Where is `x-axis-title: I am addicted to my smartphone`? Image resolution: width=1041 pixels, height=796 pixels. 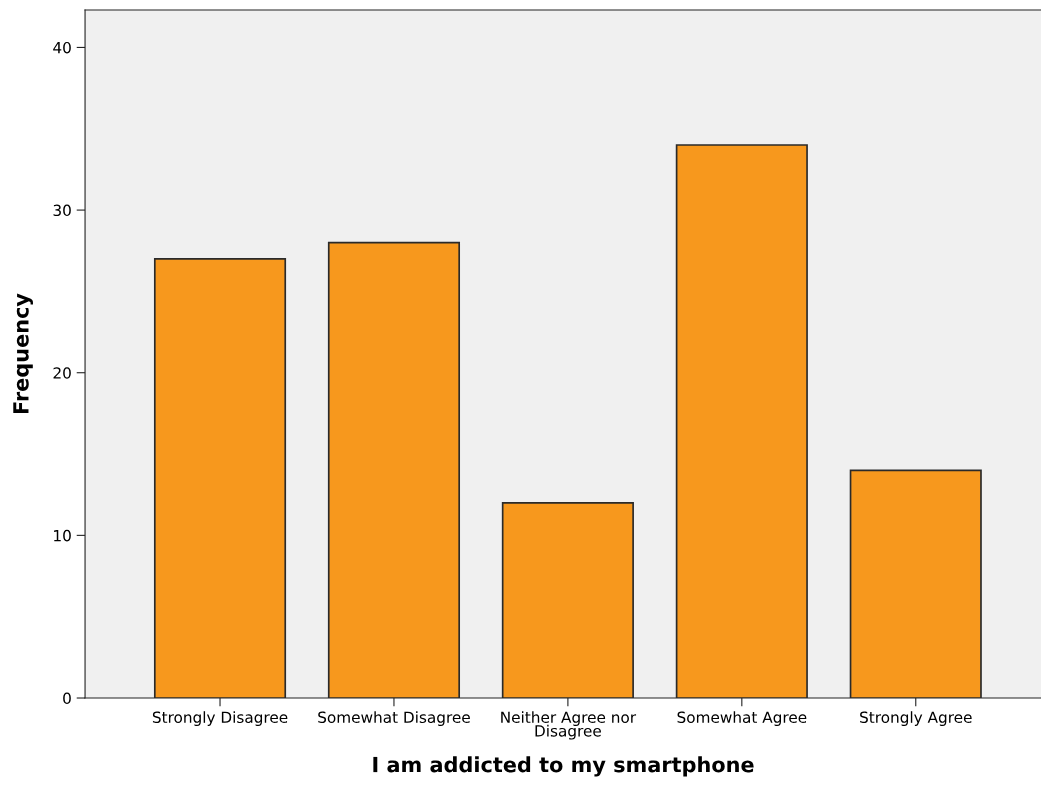
x-axis-title: I am addicted to my smartphone is located at coordinates (563, 766).